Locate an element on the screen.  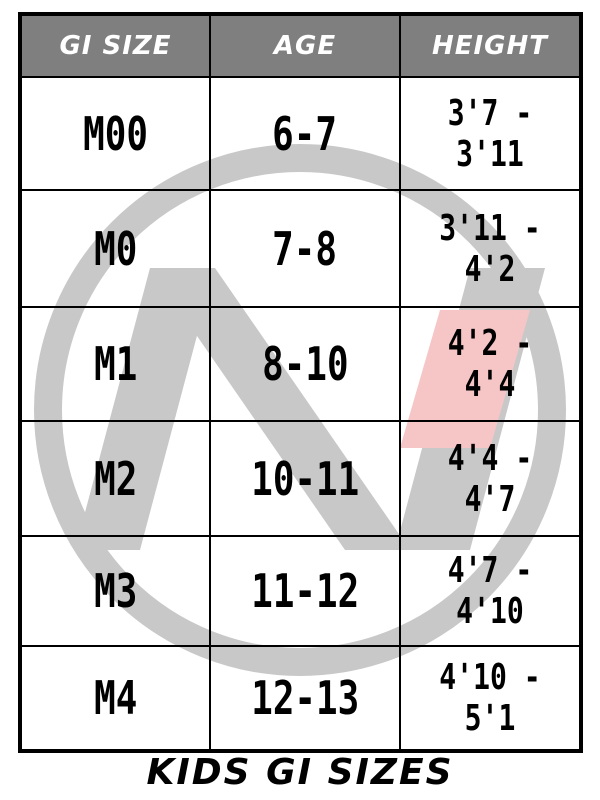
cell-height: 3'7 - 3'11 is located at coordinates (490, 133).